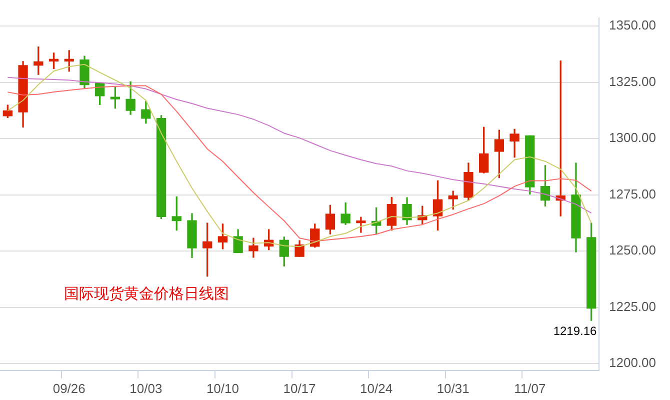 The image size is (670, 400). What do you see at coordinates (632, 306) in the screenshot?
I see `y-tick-label: 1225.00` at bounding box center [632, 306].